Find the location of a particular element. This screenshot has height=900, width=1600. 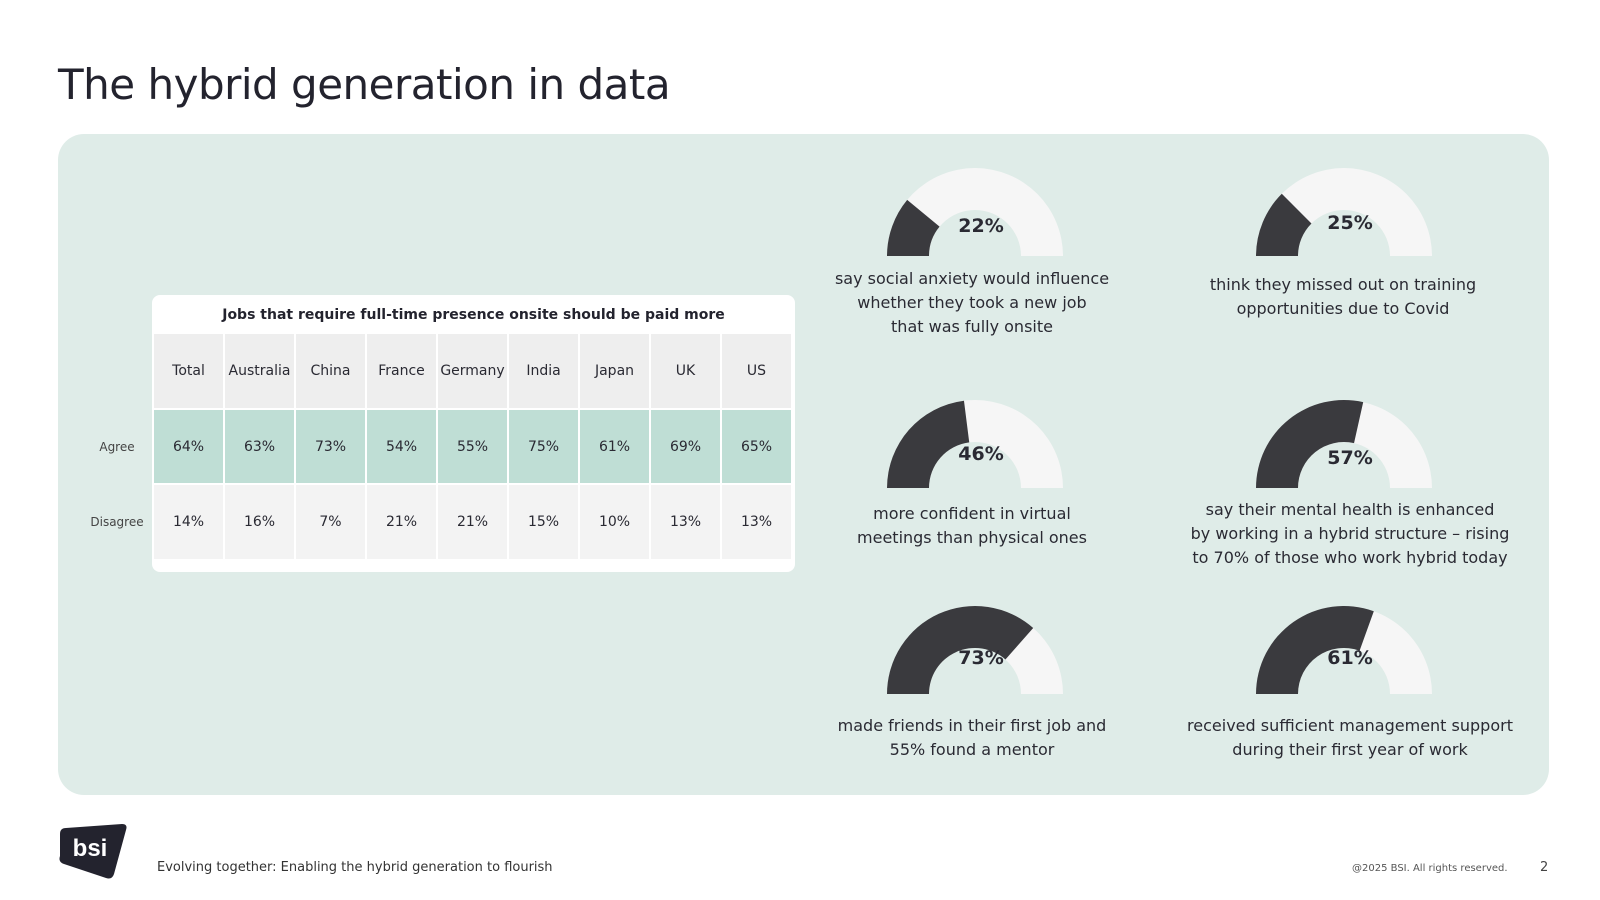

table-cell: 73% is located at coordinates (330, 446).